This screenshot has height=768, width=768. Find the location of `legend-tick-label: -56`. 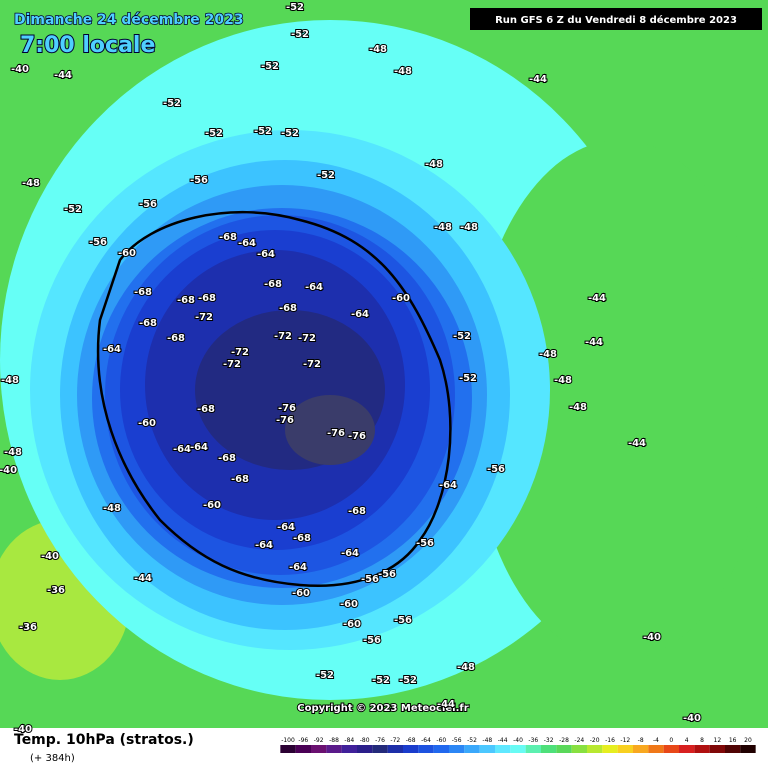

legend-tick-label: -56 is located at coordinates (457, 740).